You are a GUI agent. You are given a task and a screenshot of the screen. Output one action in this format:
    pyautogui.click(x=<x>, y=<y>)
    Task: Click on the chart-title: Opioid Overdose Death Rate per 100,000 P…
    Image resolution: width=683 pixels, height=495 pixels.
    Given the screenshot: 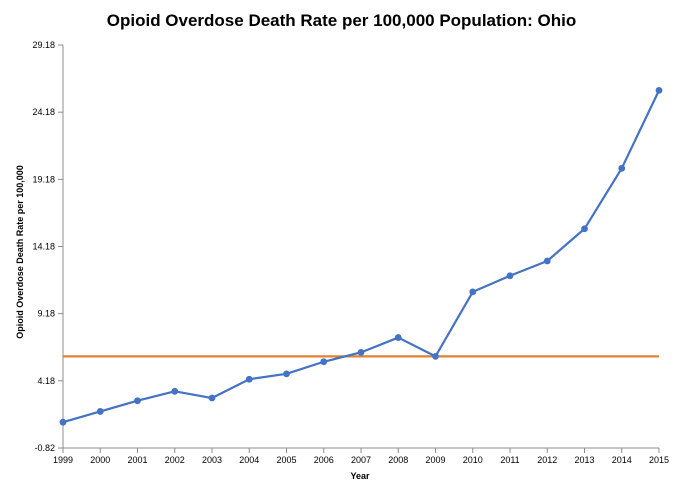 What is the action you would take?
    pyautogui.click(x=342, y=20)
    